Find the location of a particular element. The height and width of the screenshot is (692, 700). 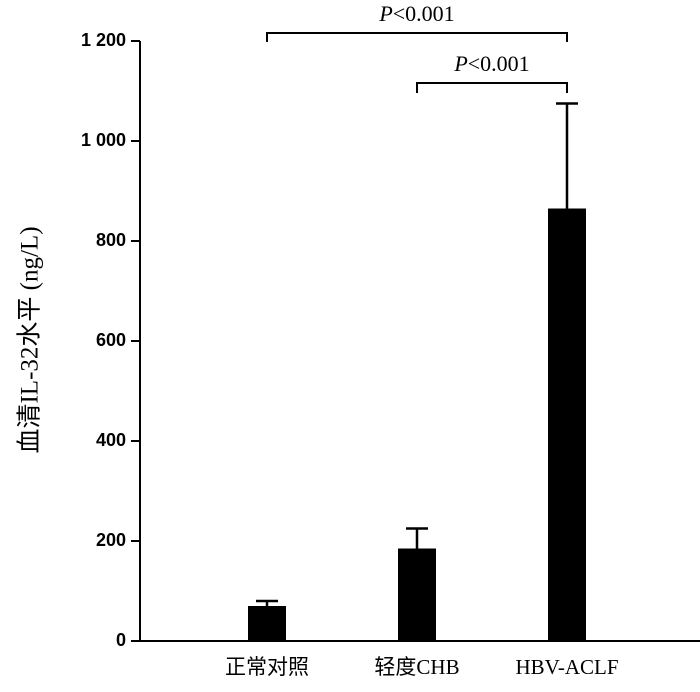

y-tick-label: 0 is located at coordinates (121, 640).